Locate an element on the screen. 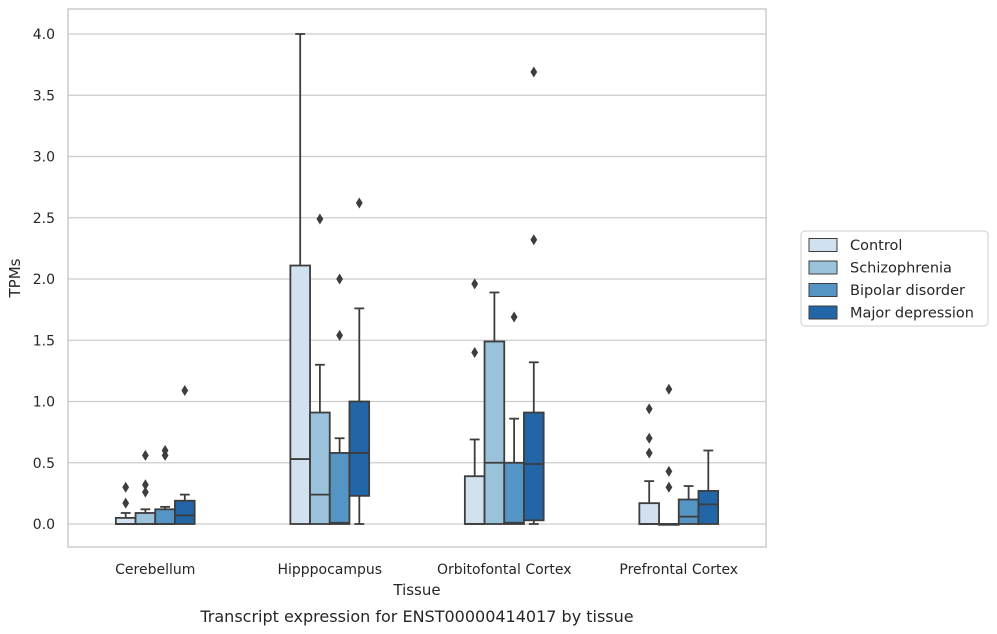 This screenshot has height=634, width=997. legend-frame is located at coordinates (894, 278).